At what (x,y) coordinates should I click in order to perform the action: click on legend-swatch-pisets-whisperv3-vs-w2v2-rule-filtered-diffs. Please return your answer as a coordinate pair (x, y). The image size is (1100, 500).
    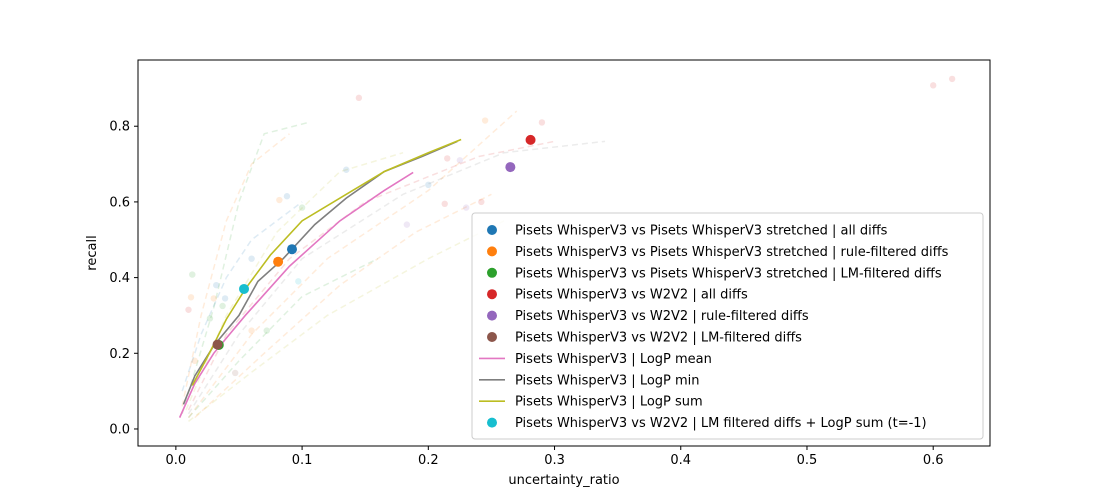
    Looking at the image, I should click on (492, 315).